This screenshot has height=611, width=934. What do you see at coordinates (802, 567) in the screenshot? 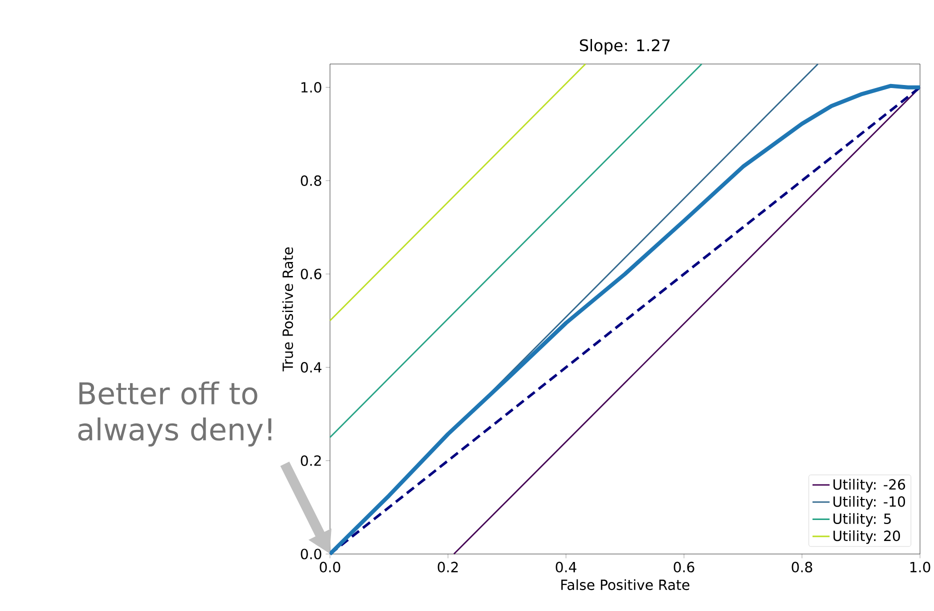
I see `x-tick-label: 0.8` at bounding box center [802, 567].